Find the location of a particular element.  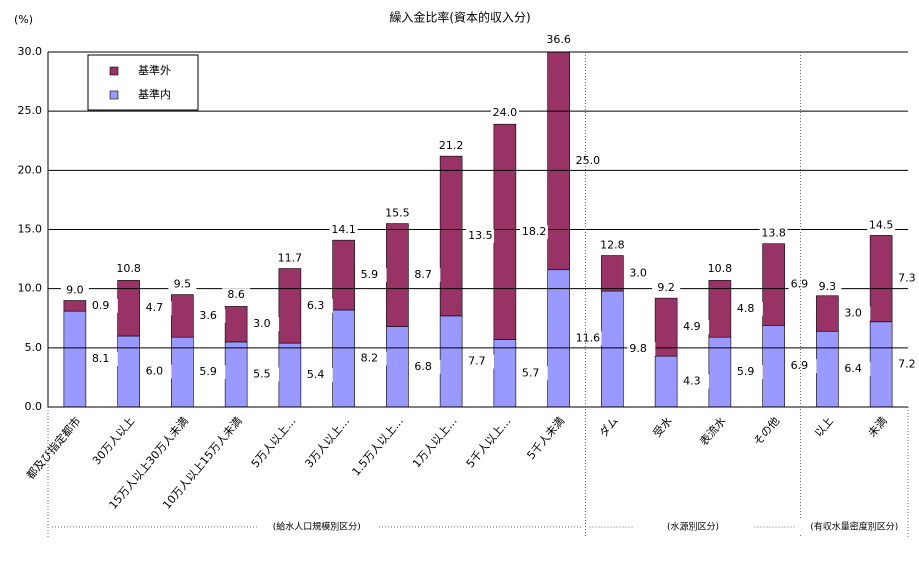

data-label: 0.9 is located at coordinates (101, 305).